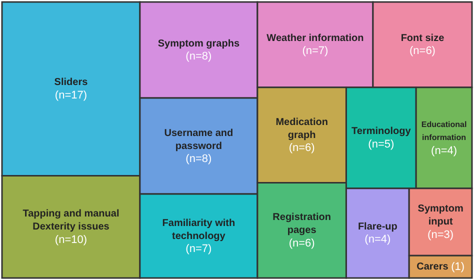  What do you see at coordinates (444, 131) in the screenshot?
I see `category-label: Educational information` at bounding box center [444, 131].